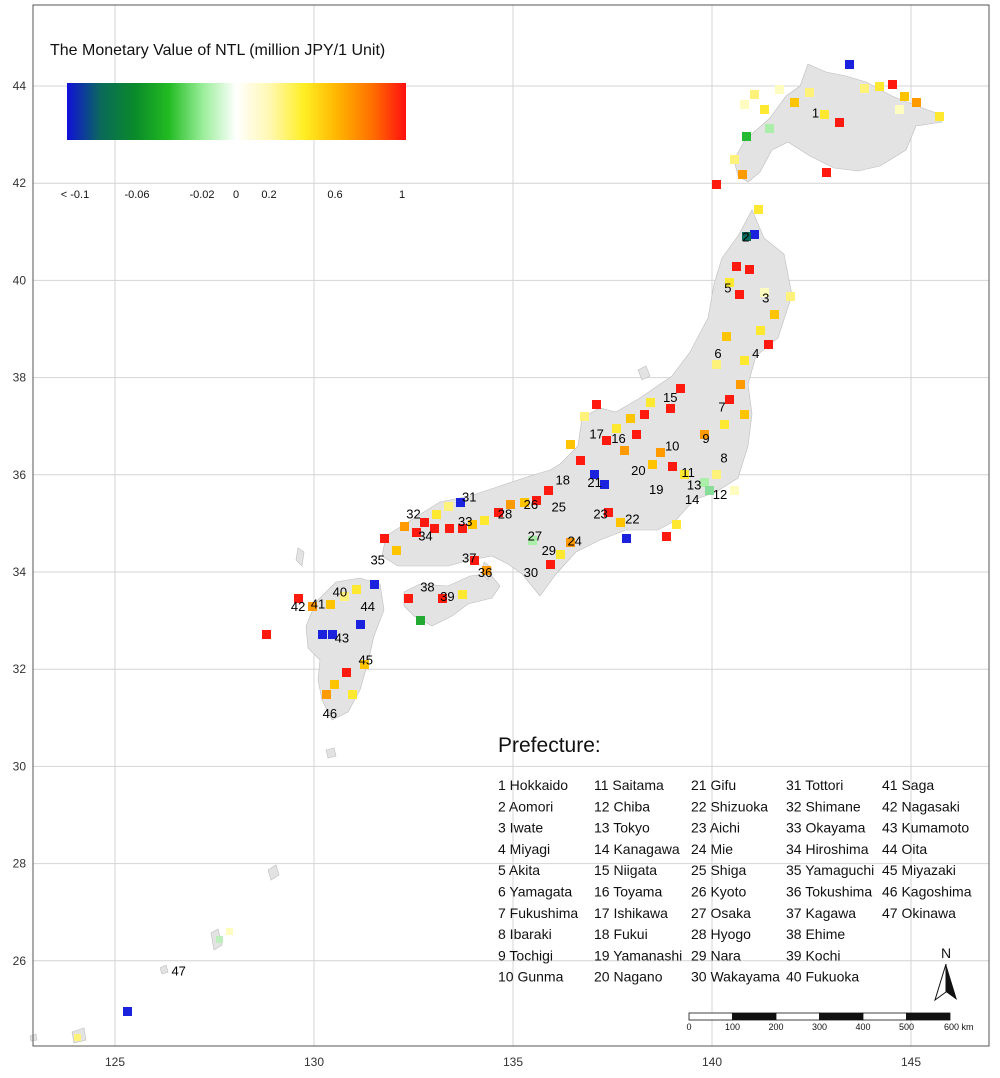 The width and height of the screenshot is (1000, 1078). I want to click on prefecture-legend-item: 1 Hokkaido, so click(533, 785).